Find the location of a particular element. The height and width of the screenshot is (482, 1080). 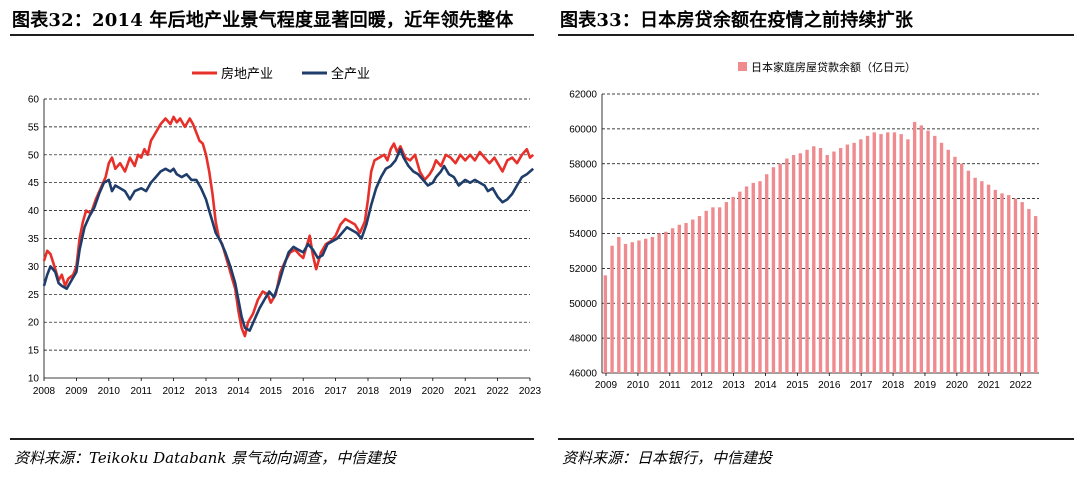

y-tick-label: 48000 is located at coordinates (583, 339).